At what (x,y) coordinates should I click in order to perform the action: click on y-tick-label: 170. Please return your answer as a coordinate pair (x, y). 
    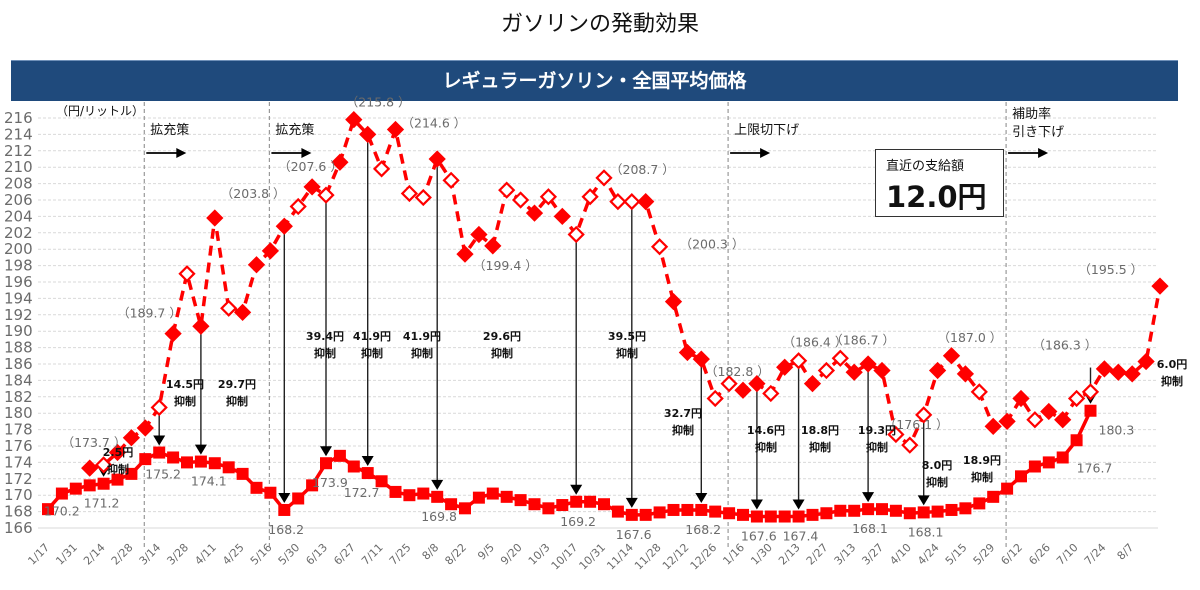
    Looking at the image, I should click on (18, 495).